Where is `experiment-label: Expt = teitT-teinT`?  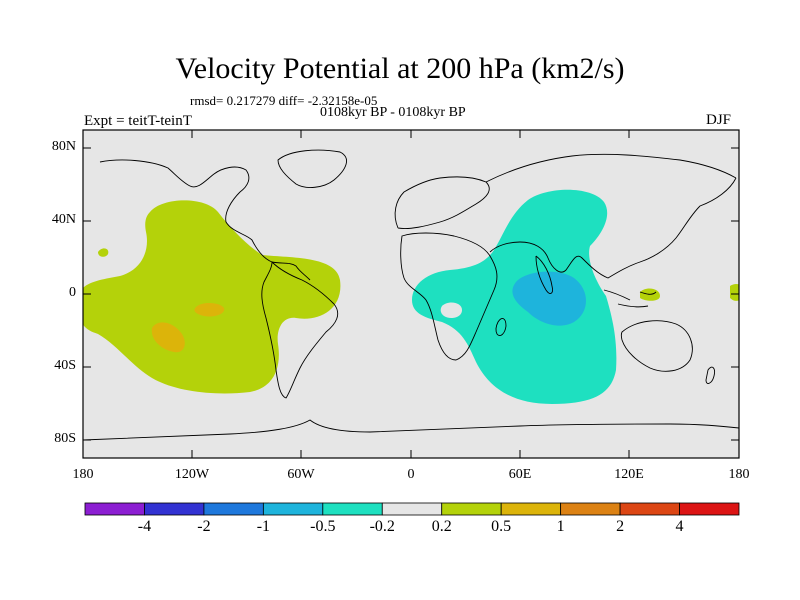 experiment-label: Expt = teitT-teinT is located at coordinates (138, 121).